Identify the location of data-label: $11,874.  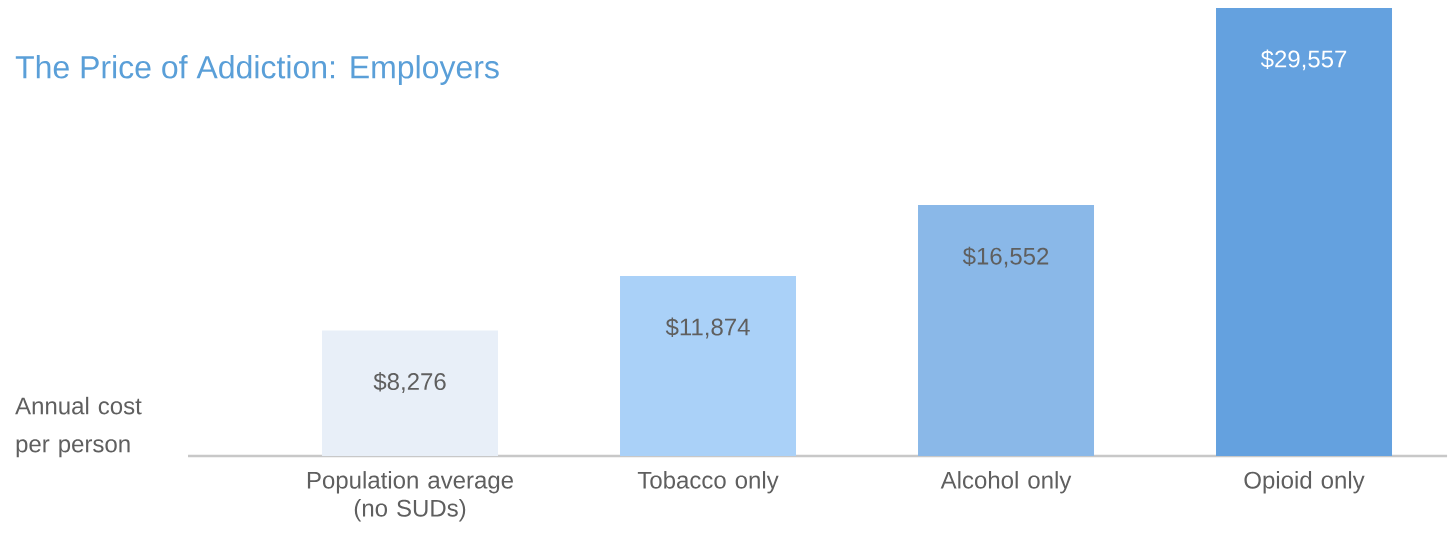
(707, 328).